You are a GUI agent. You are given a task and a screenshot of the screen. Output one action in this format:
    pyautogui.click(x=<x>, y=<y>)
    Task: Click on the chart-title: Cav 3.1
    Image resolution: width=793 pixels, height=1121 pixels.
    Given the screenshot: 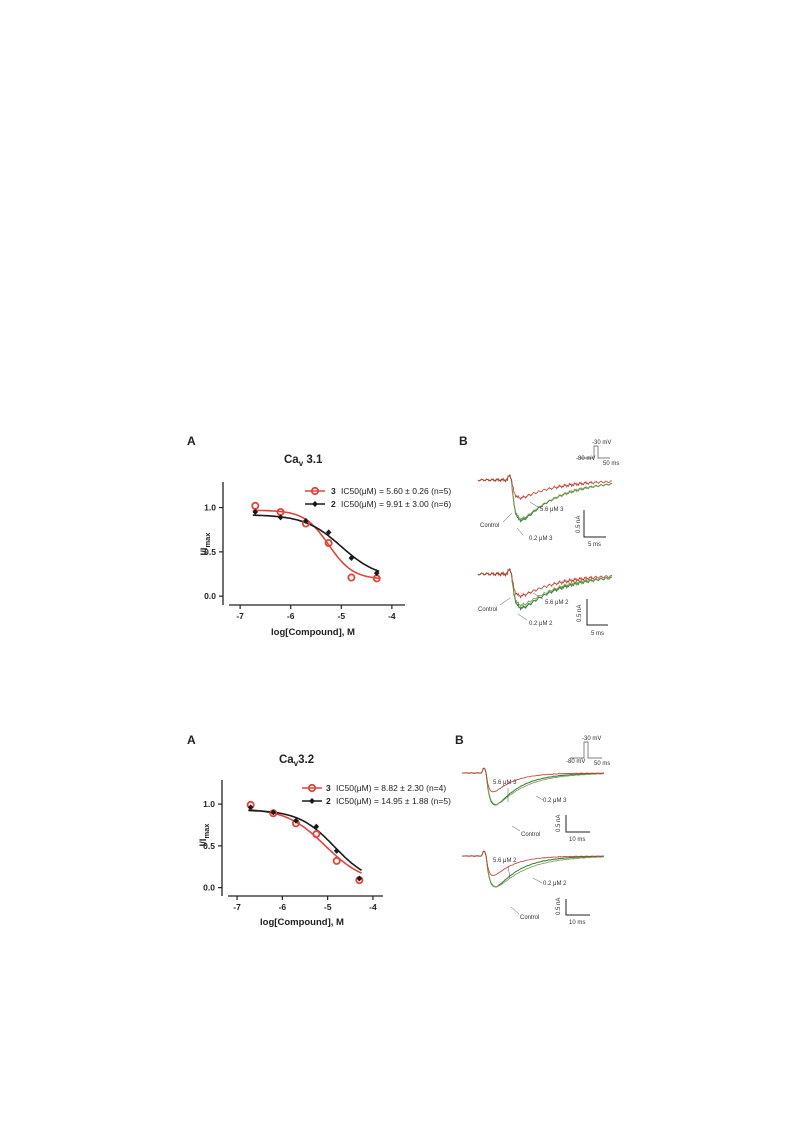 What is the action you would take?
    pyautogui.click(x=303, y=461)
    